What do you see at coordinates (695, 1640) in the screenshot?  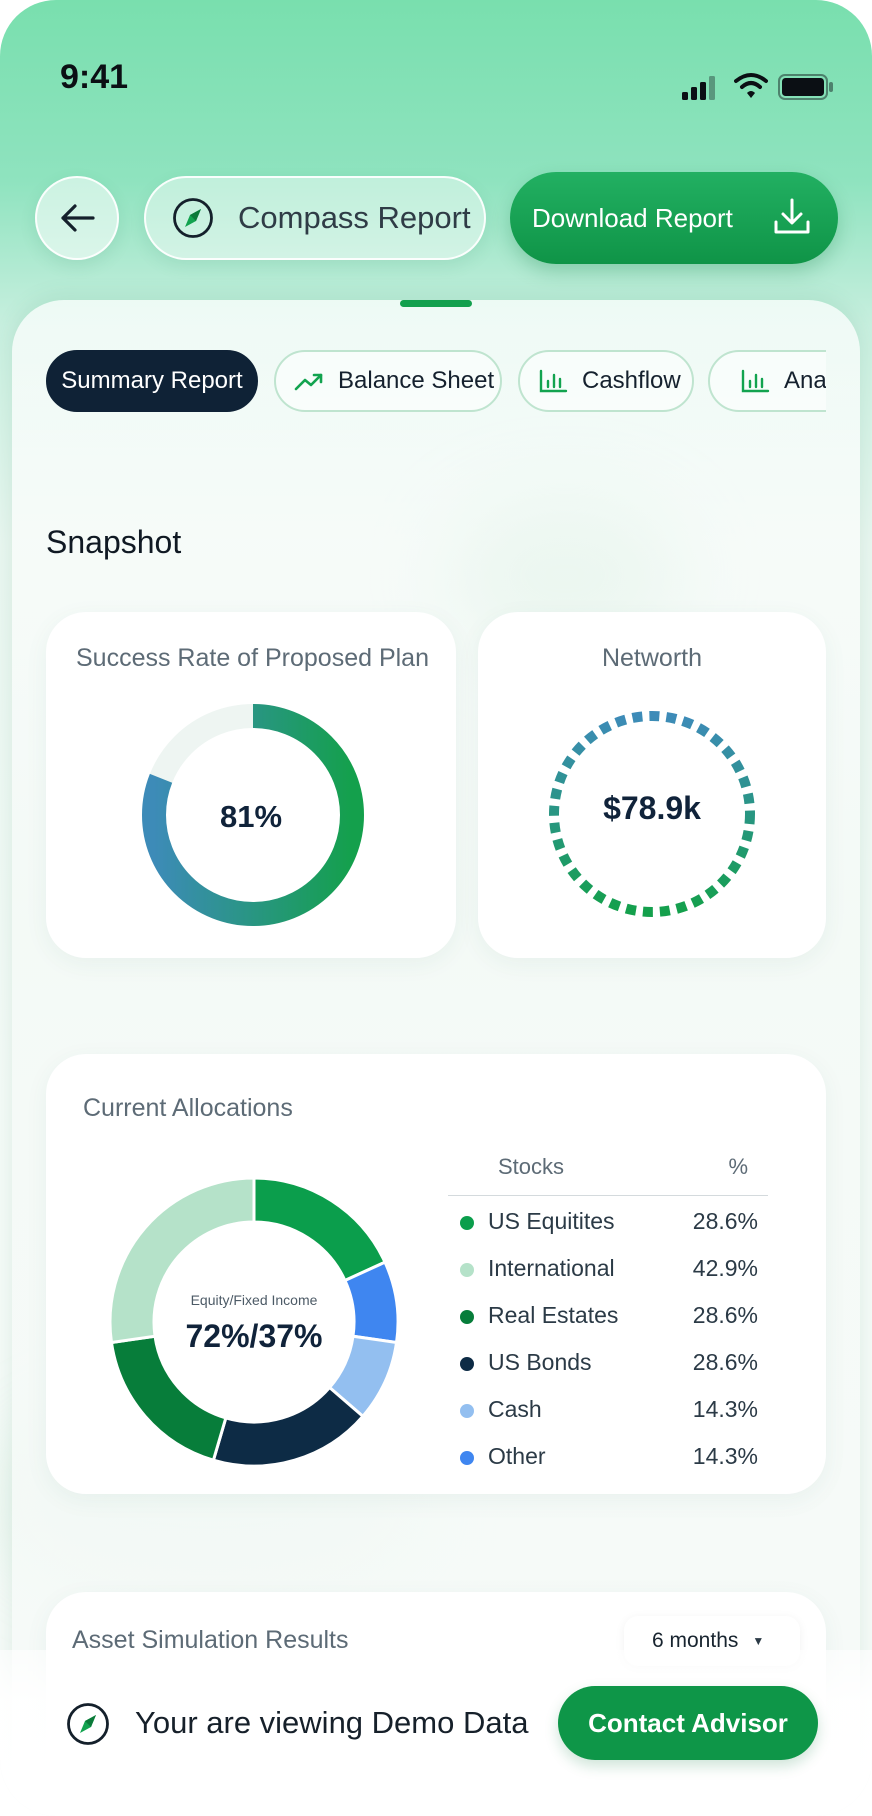 I see `period-value: 6 months` at bounding box center [695, 1640].